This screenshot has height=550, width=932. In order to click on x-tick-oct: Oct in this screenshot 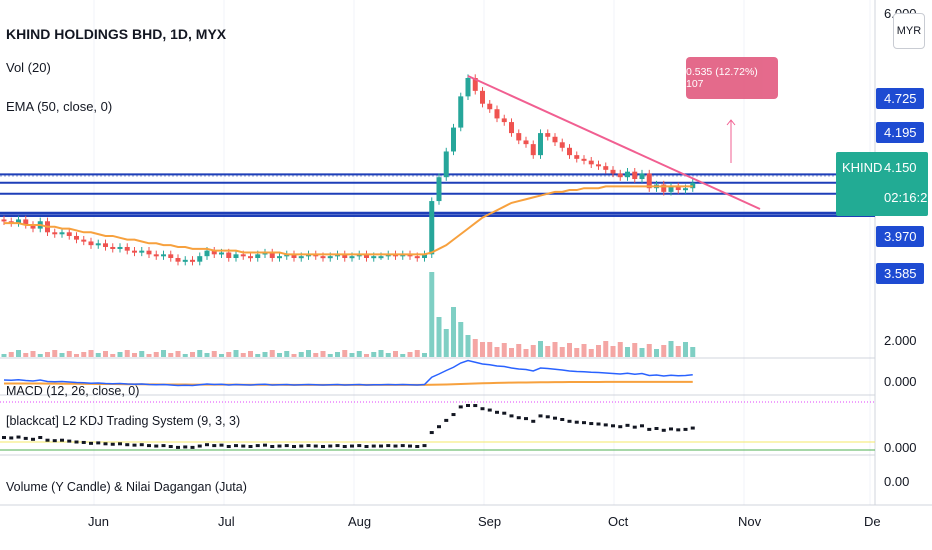, I will do `click(618, 521)`.